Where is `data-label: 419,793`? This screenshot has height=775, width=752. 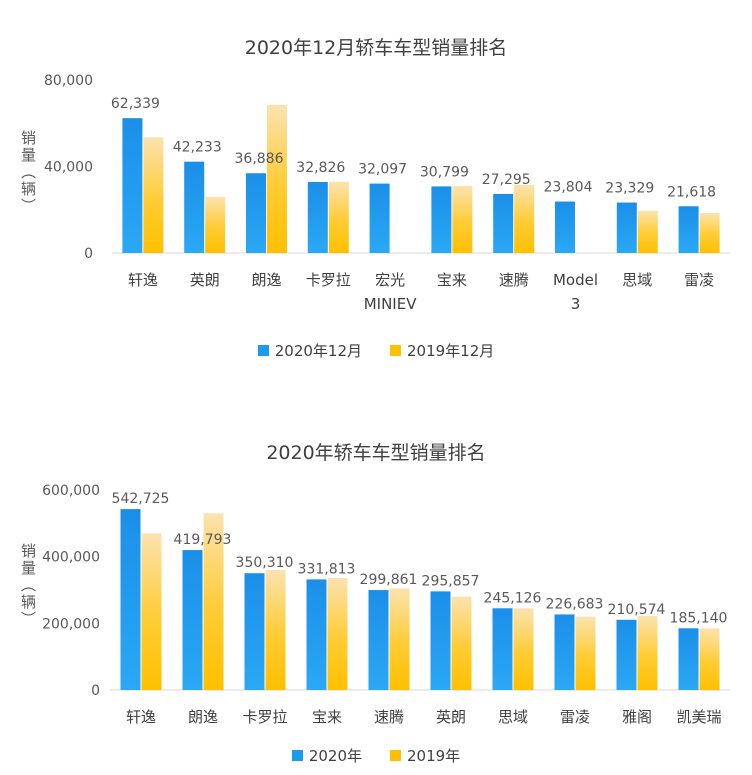 data-label: 419,793 is located at coordinates (203, 540).